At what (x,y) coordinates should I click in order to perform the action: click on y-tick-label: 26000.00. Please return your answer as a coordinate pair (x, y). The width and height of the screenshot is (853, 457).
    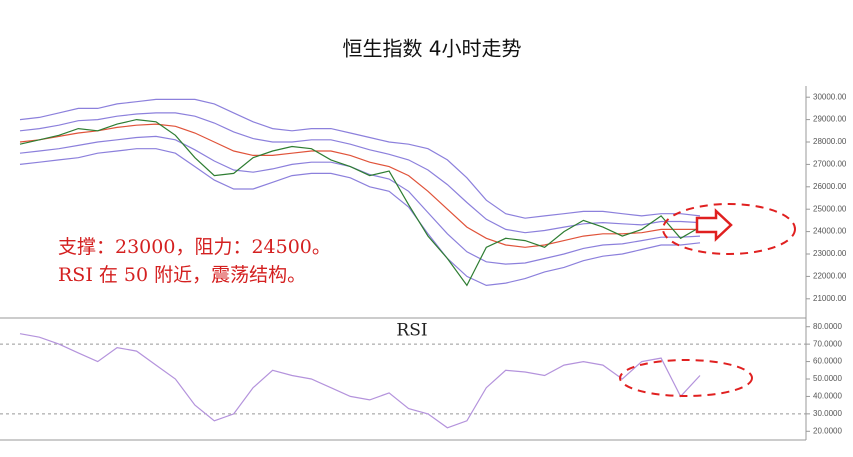
    Looking at the image, I should click on (830, 186).